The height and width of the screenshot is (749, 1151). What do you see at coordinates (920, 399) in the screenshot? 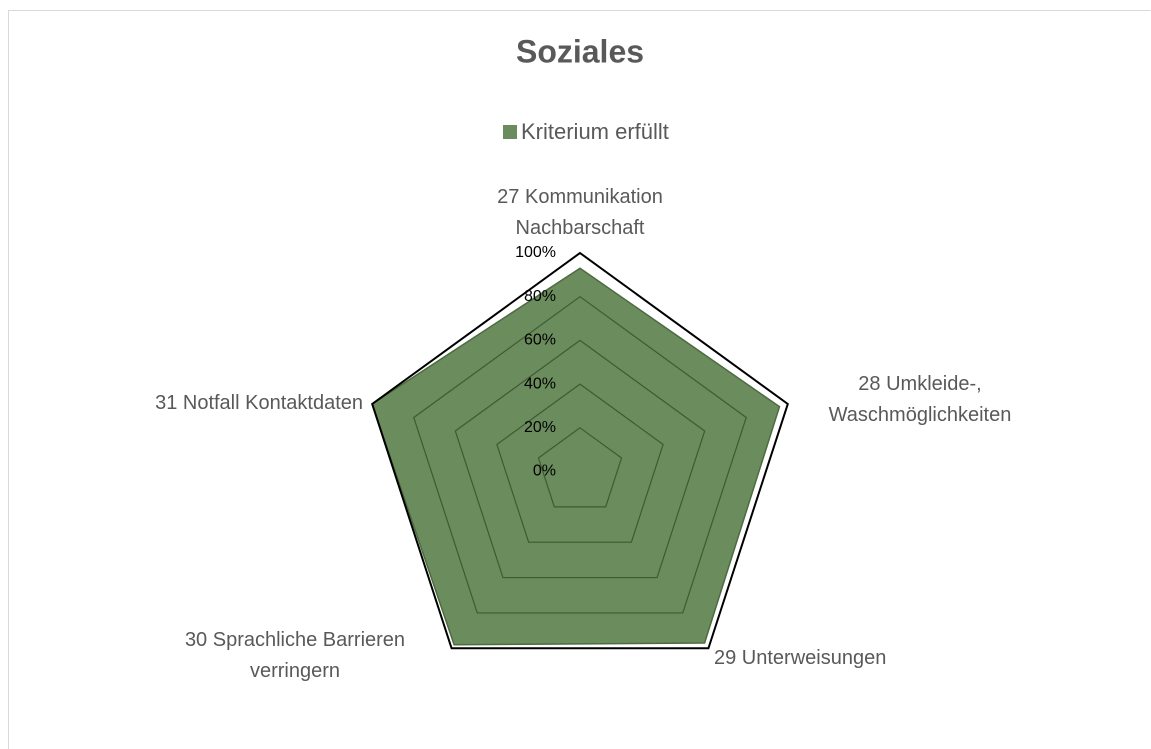
I see `category-label: 28 Umkleide-, Waschmöglichkeiten` at bounding box center [920, 399].